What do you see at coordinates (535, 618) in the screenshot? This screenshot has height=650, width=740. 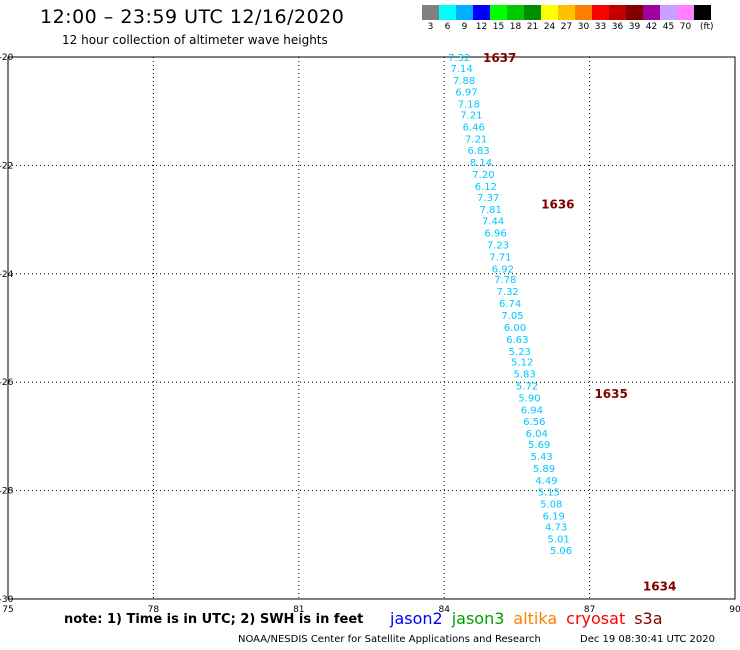 I see `satellite-altika: altika` at bounding box center [535, 618].